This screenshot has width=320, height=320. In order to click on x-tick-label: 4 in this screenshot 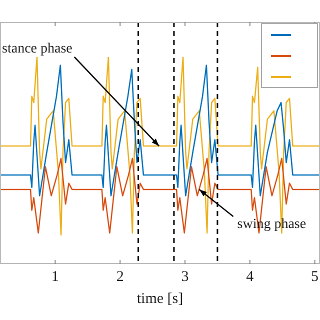, I will do `click(250, 276)`.